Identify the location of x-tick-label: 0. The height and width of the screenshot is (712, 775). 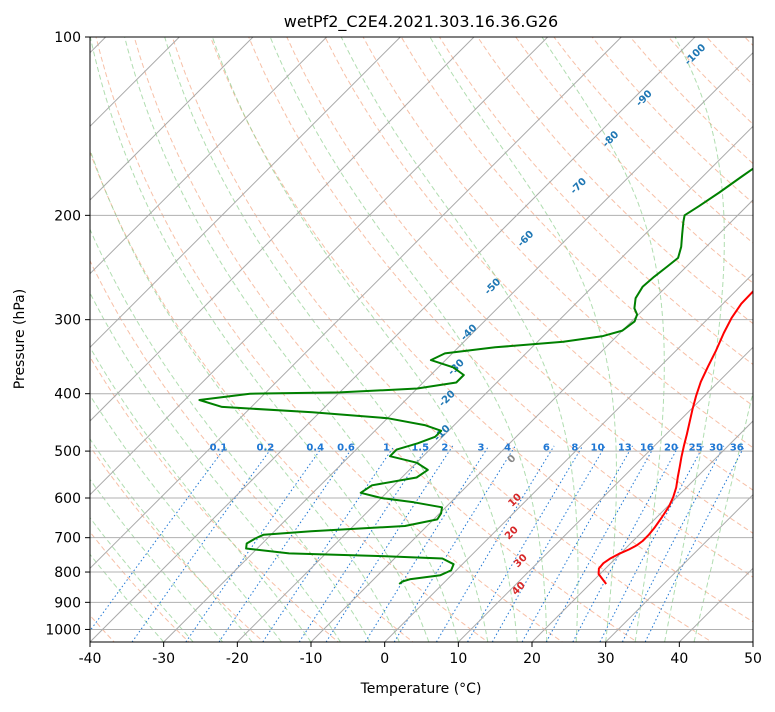
(384, 659).